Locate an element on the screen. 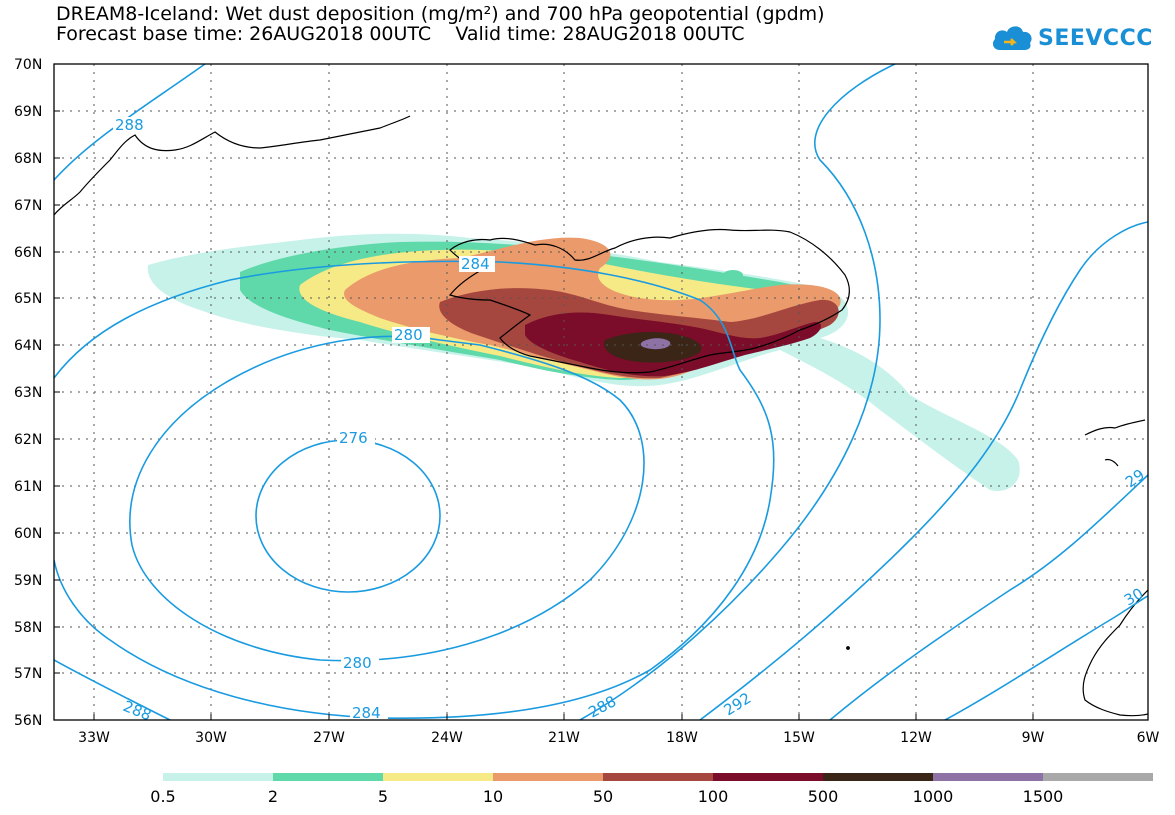 The image size is (1175, 815). colorbar: 0.5 2 5 10 50 100 500 1000 1500 is located at coordinates (651, 789).